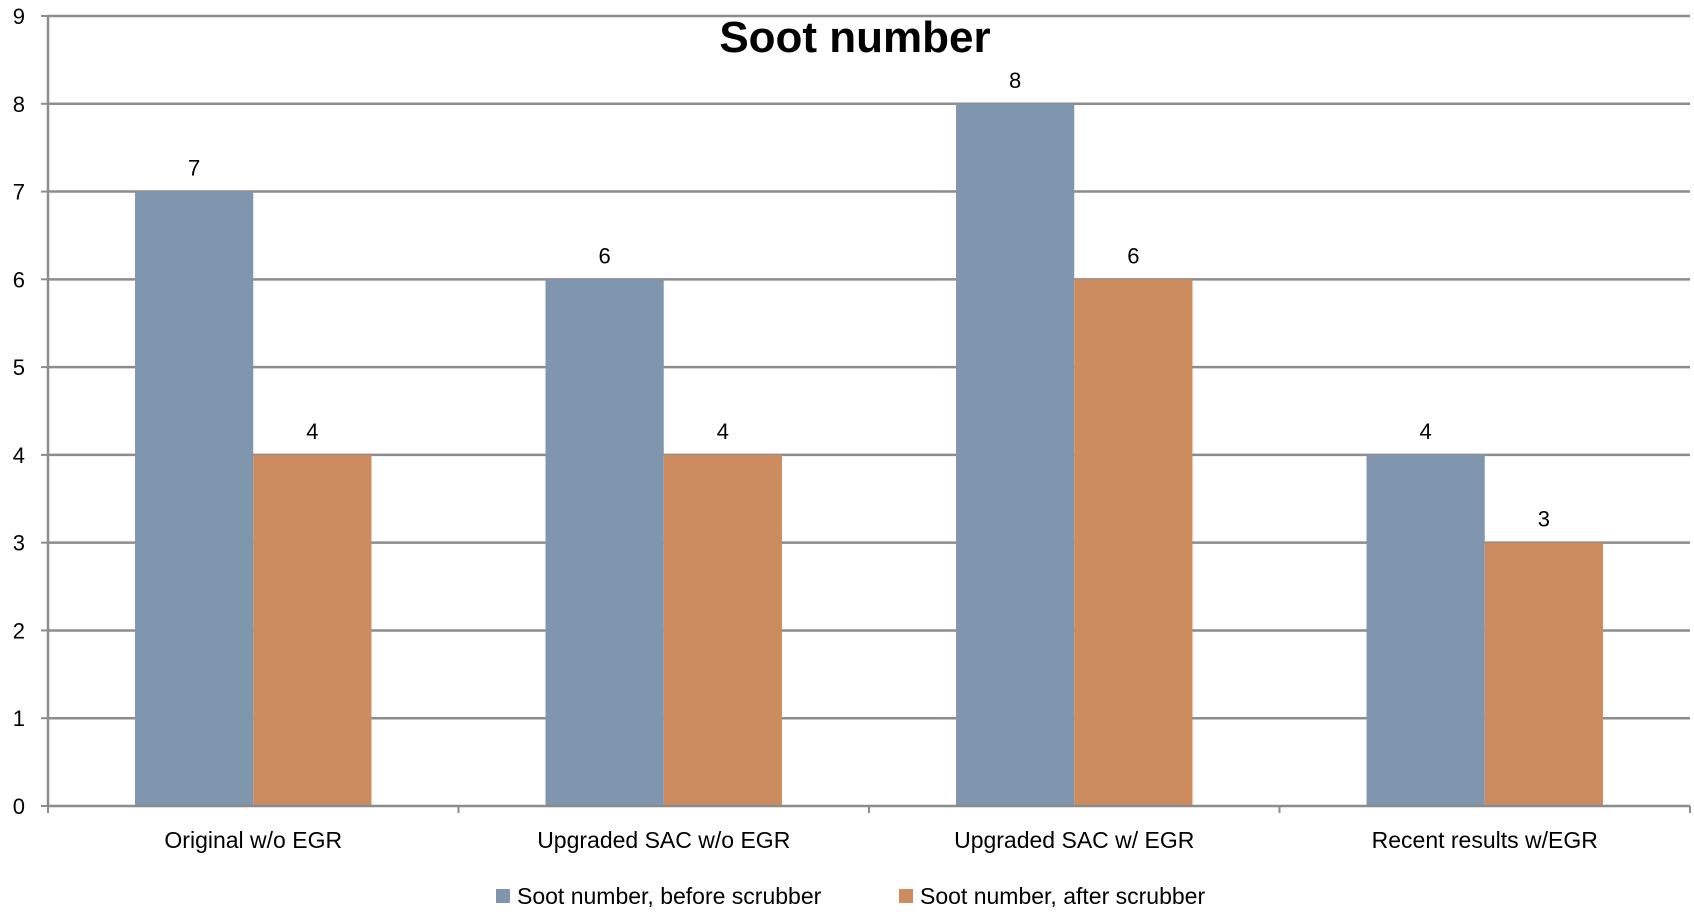 This screenshot has width=1694, height=916. Describe the element at coordinates (19, 806) in the screenshot. I see `y-tick-label: 0` at that location.